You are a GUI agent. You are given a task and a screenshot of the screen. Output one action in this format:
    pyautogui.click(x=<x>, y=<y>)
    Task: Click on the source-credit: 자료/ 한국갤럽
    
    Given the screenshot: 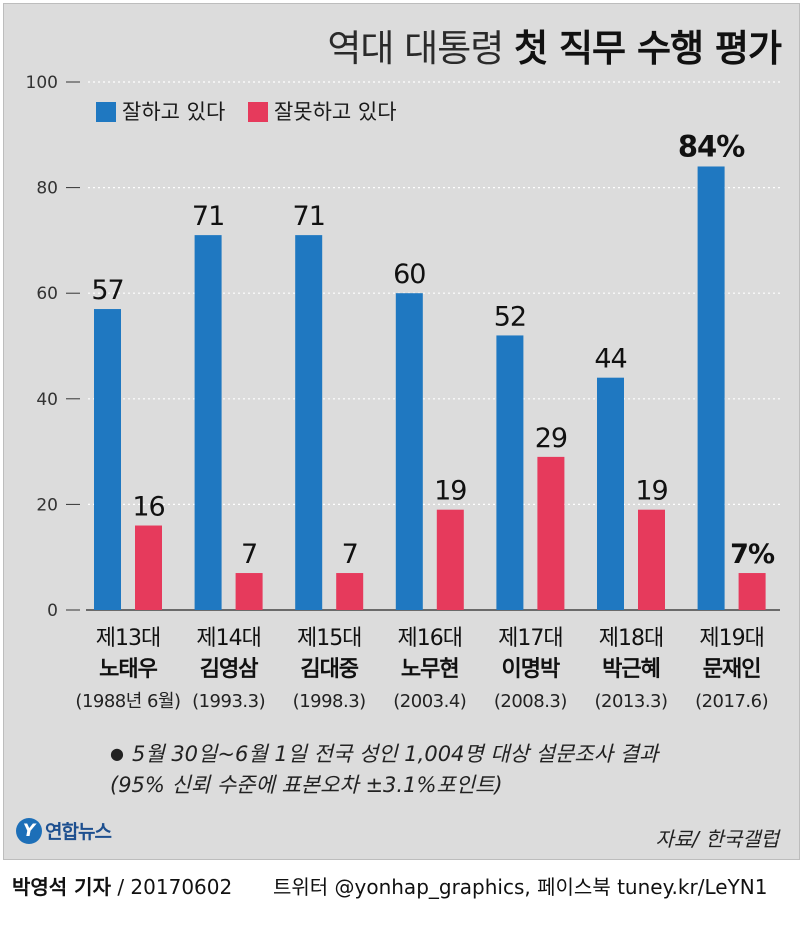 What is the action you would take?
    pyautogui.click(x=717, y=839)
    